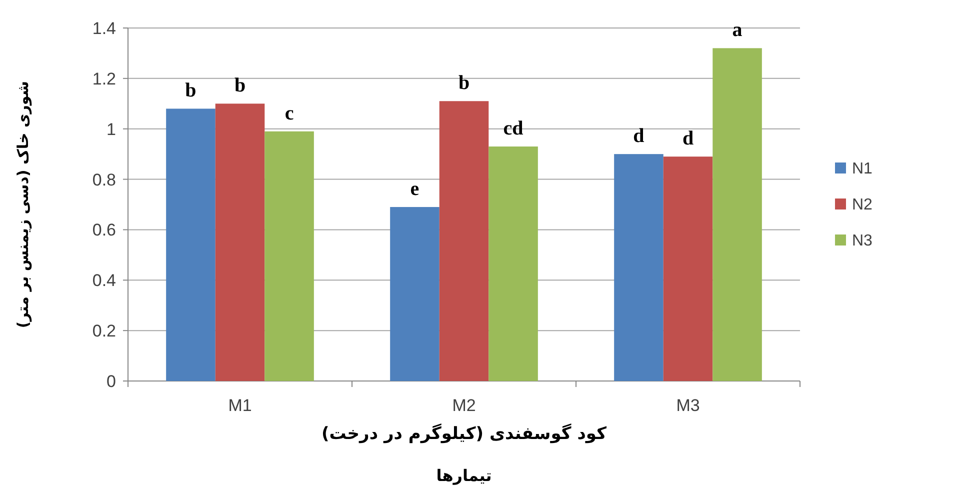 This screenshot has width=960, height=493. What do you see at coordinates (862, 241) in the screenshot?
I see `legend-label: N3` at bounding box center [862, 241].